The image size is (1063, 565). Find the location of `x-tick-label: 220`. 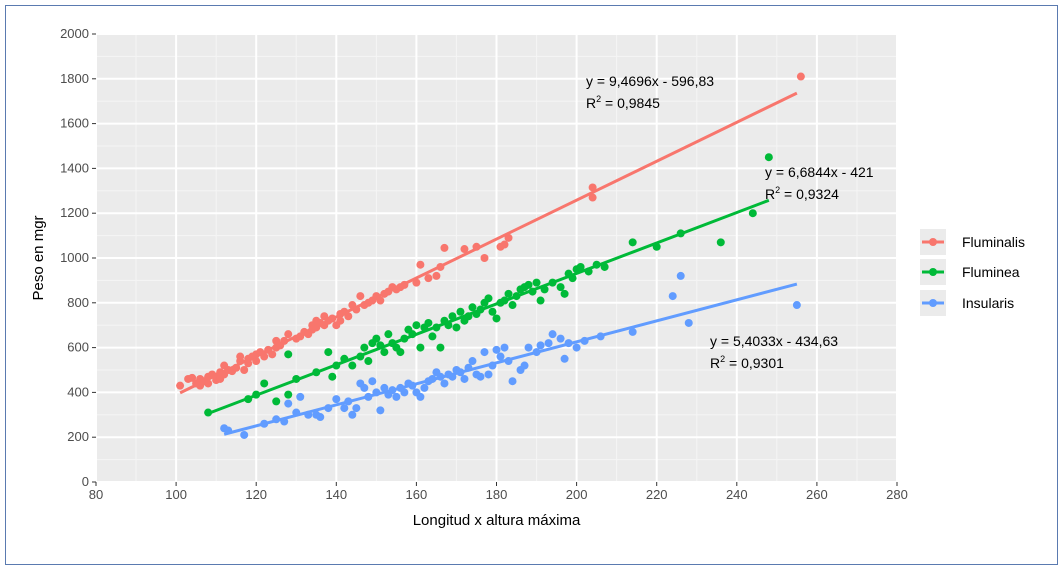

x-tick-label: 220 is located at coordinates (657, 494).